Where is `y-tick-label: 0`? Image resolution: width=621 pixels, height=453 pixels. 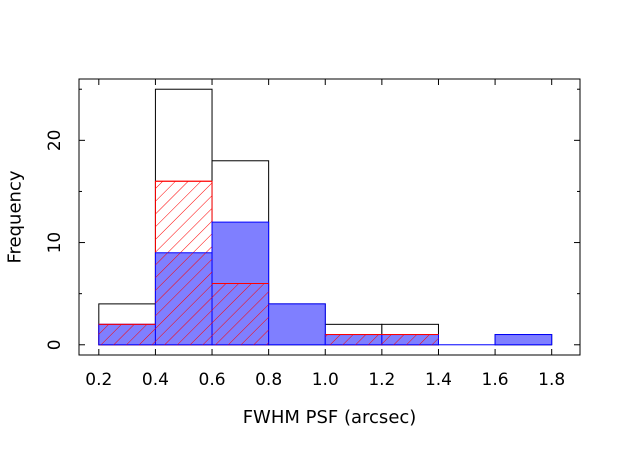 y-tick-label: 0 is located at coordinates (55, 344).